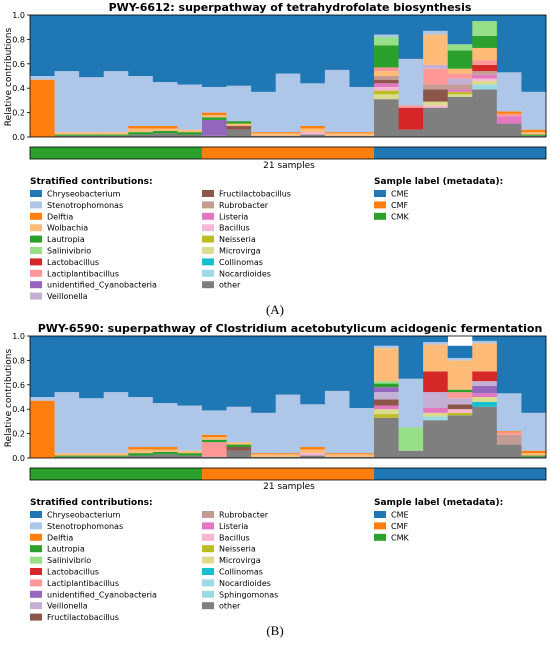 Image resolution: width=550 pixels, height=646 pixels. What do you see at coordinates (83, 273) in the screenshot?
I see `legend-entry: Lactiplantibacillus` at bounding box center [83, 273].